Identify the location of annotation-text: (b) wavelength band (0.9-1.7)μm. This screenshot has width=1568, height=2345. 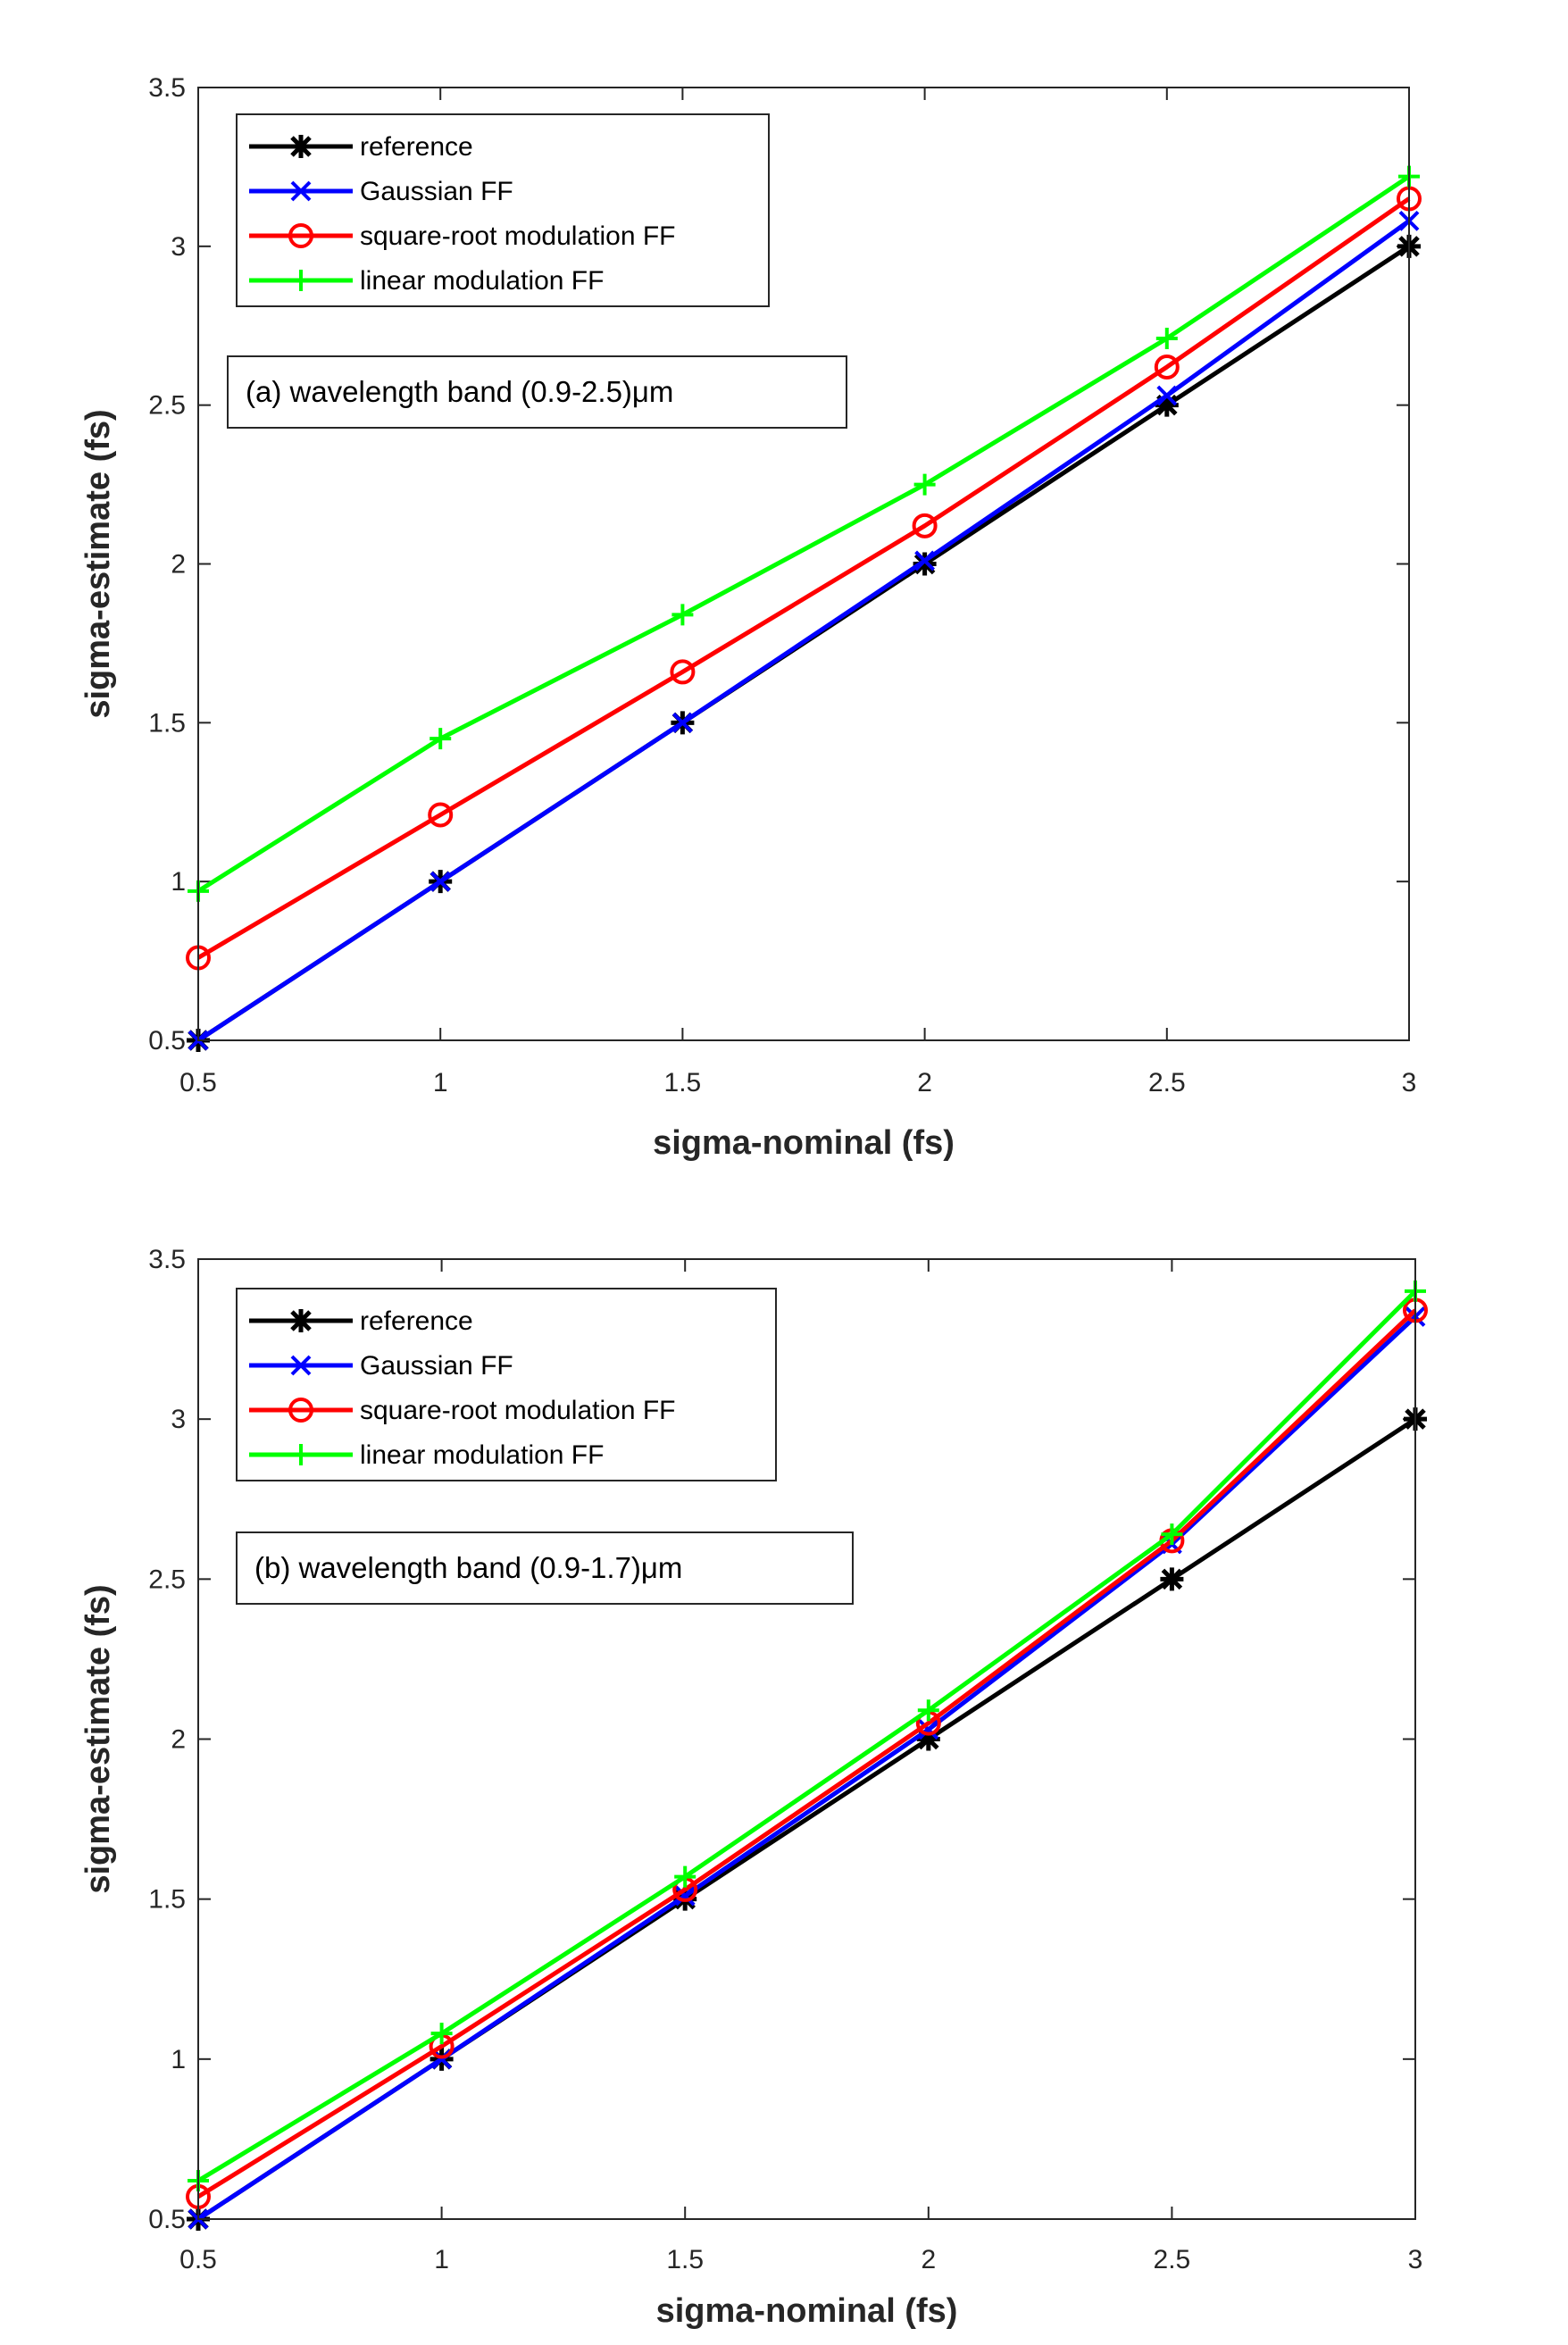
(468, 1567).